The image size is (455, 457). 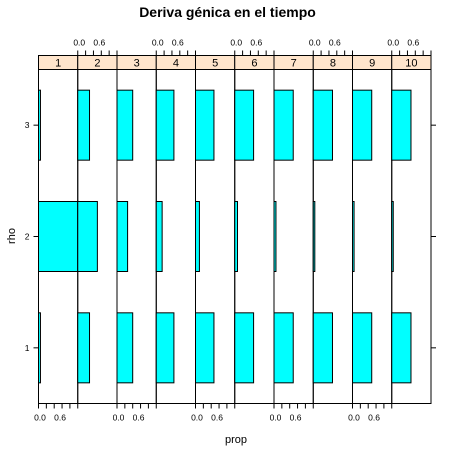 What do you see at coordinates (409, 221) in the screenshot?
I see `panel-10: 10 0.0 0.6` at bounding box center [409, 221].